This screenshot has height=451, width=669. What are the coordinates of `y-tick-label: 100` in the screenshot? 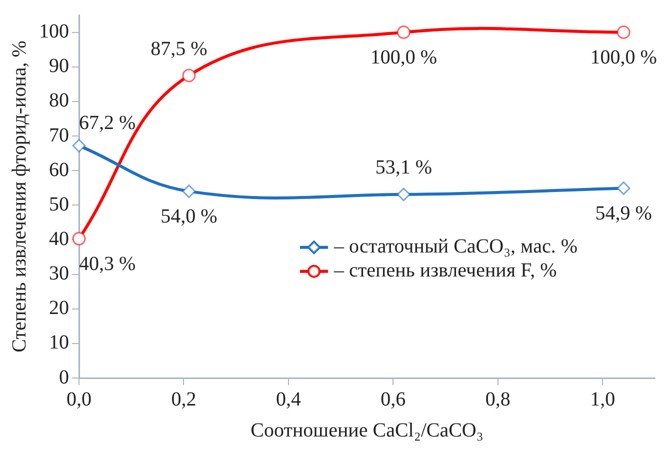 It's located at (54, 31).